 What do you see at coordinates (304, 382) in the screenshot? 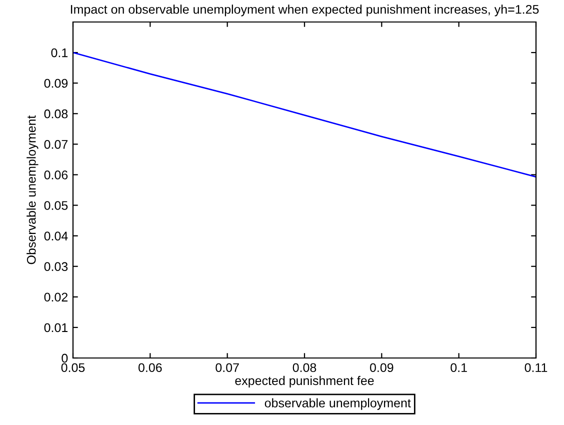
I see `x-axis-title: expected punishment fee` at bounding box center [304, 382].